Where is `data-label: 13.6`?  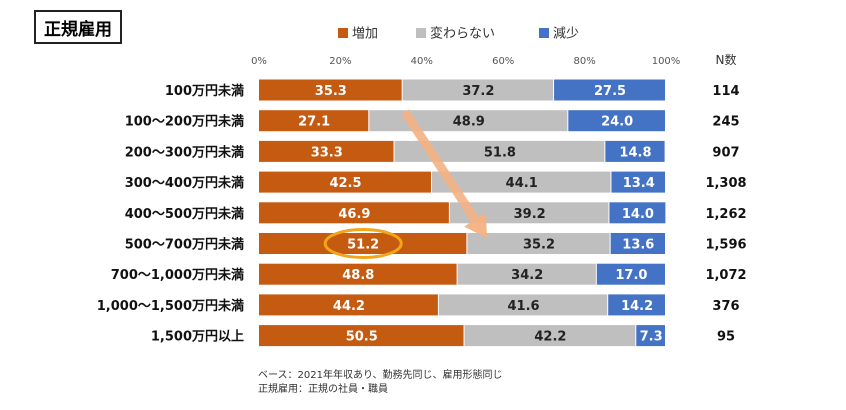
data-label: 13.6 is located at coordinates (638, 245).